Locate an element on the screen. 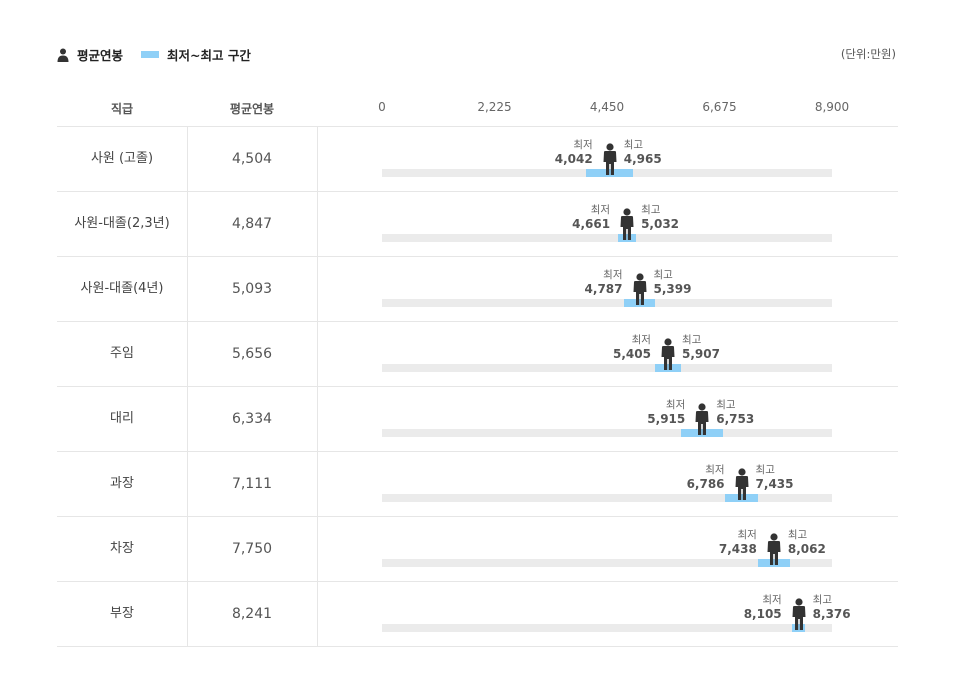  min-value: 6,786 is located at coordinates (705, 484).